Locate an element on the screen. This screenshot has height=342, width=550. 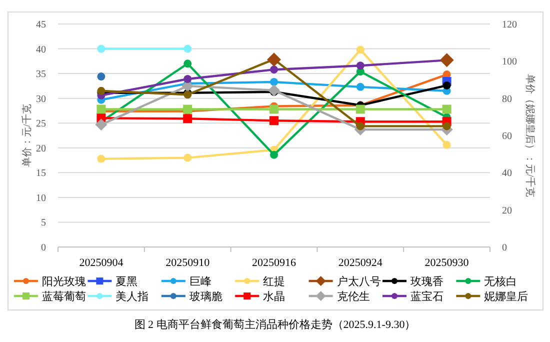
y2-axis-title: 单价（妮娜皇后）：元/千克 is located at coordinates (530, 135).